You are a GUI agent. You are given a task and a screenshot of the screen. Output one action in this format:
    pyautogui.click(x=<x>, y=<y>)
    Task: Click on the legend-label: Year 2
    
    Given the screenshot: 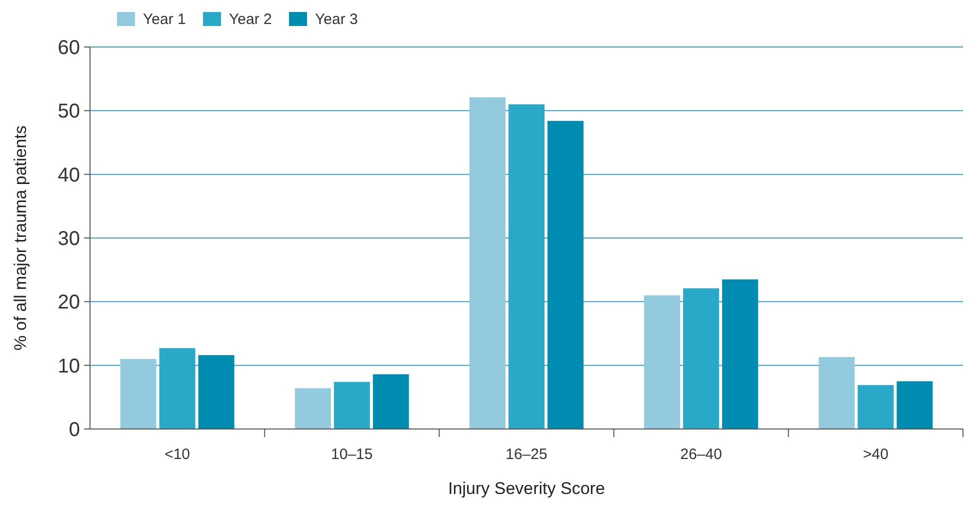 What is the action you would take?
    pyautogui.click(x=250, y=19)
    